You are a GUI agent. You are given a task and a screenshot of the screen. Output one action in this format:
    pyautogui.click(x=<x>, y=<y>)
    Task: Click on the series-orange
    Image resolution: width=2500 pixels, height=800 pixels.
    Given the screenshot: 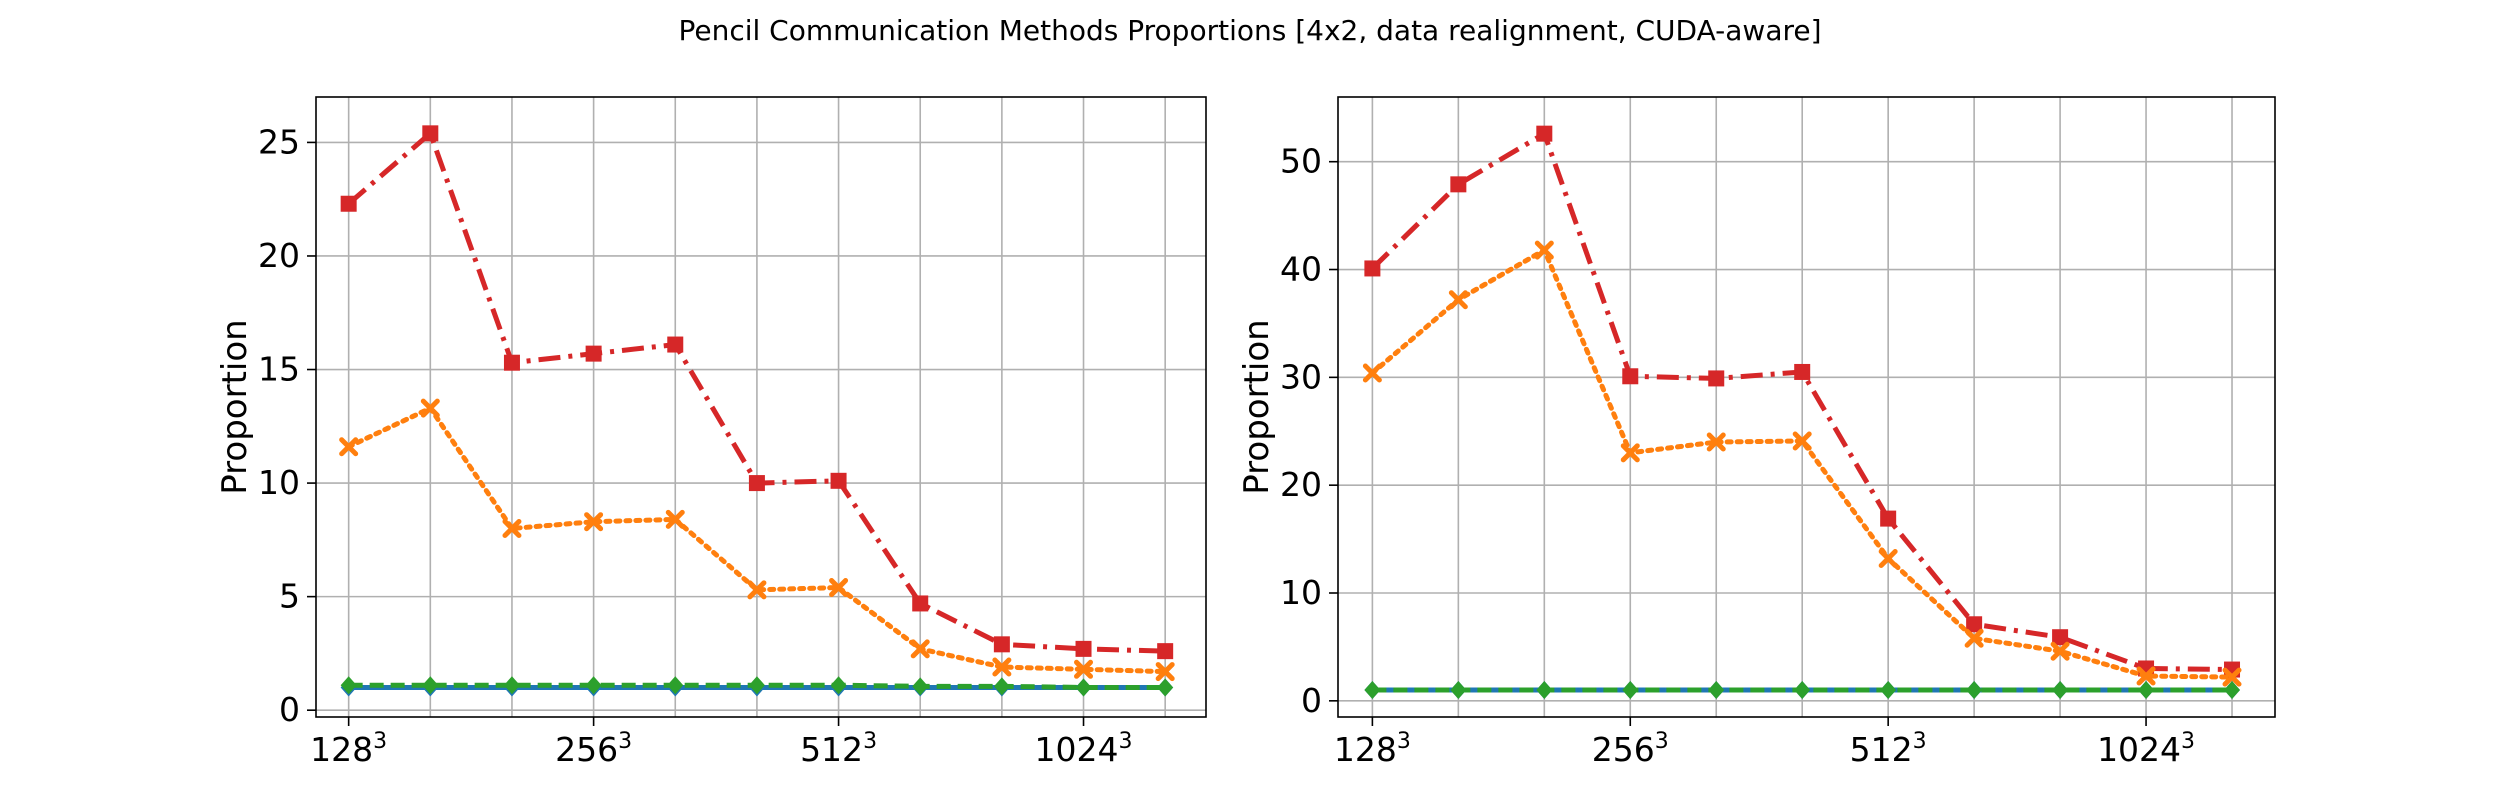 What is the action you would take?
    pyautogui.click(x=757, y=540)
    